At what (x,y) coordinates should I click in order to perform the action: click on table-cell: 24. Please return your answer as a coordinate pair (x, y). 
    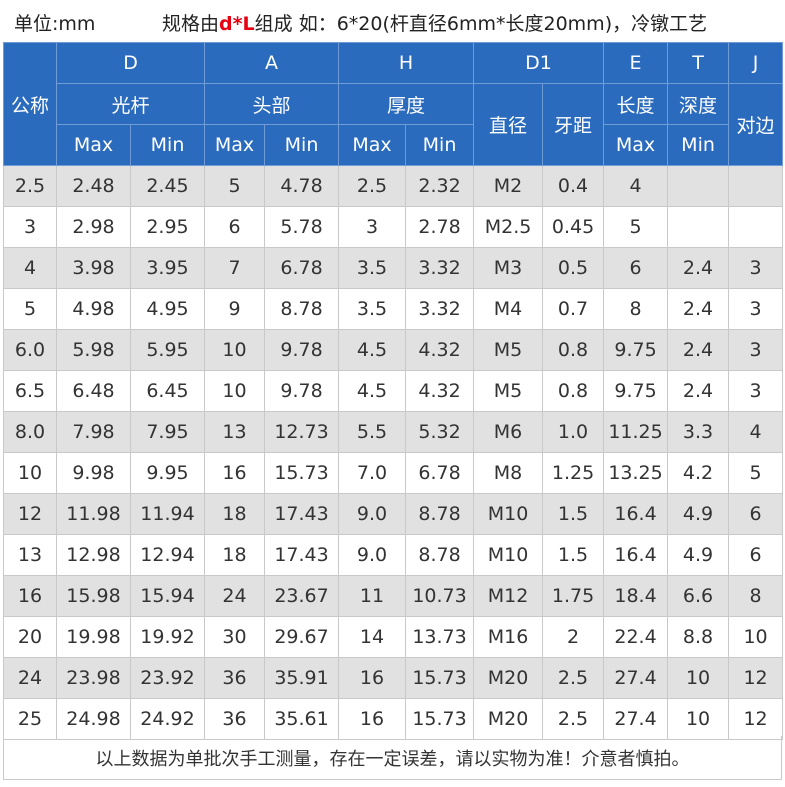
    Looking at the image, I should click on (235, 596).